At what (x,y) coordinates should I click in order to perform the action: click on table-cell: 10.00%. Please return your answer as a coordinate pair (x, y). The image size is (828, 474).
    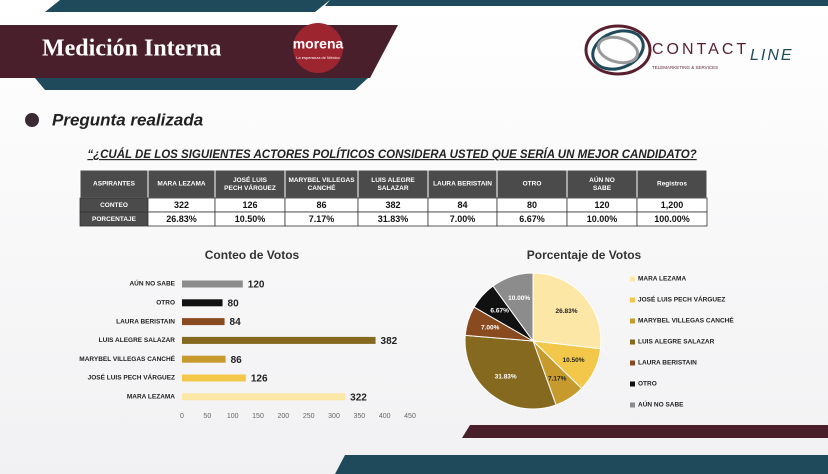
    Looking at the image, I should click on (602, 219).